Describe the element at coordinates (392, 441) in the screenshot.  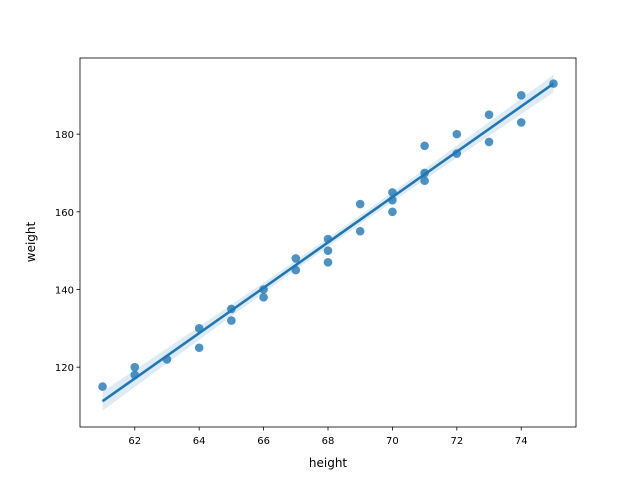
I see `x-tick-label: 70` at that location.